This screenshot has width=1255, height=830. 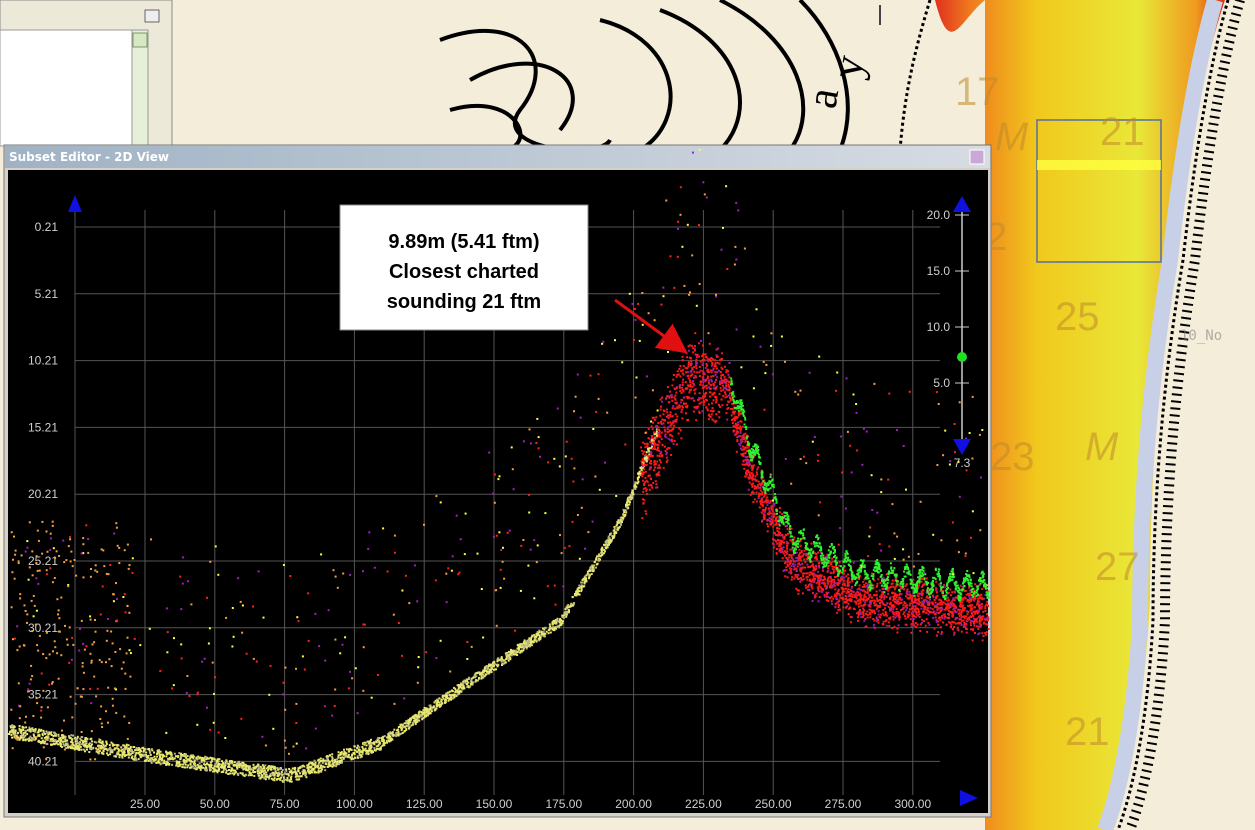 I want to click on close-button, so click(x=152, y=16).